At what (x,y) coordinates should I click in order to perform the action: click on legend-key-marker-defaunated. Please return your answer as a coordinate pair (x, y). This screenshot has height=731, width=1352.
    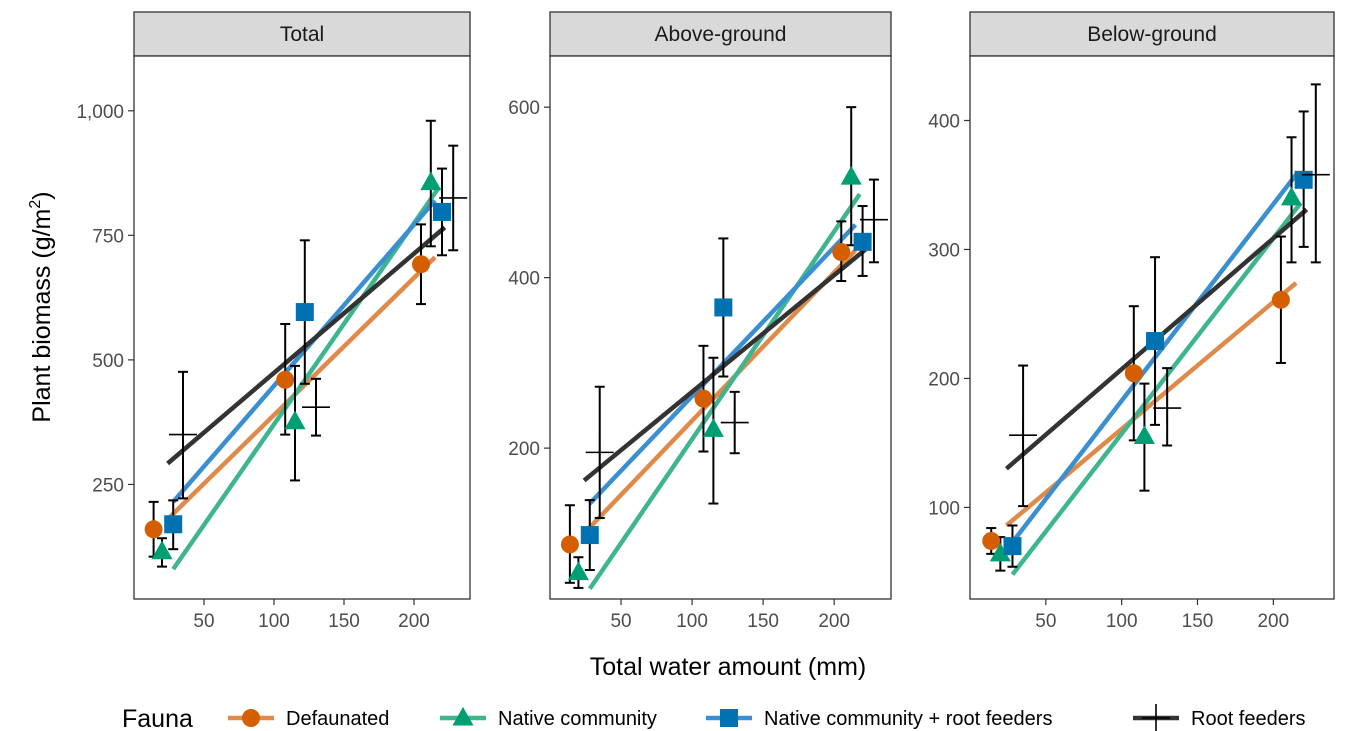
    Looking at the image, I should click on (251, 718).